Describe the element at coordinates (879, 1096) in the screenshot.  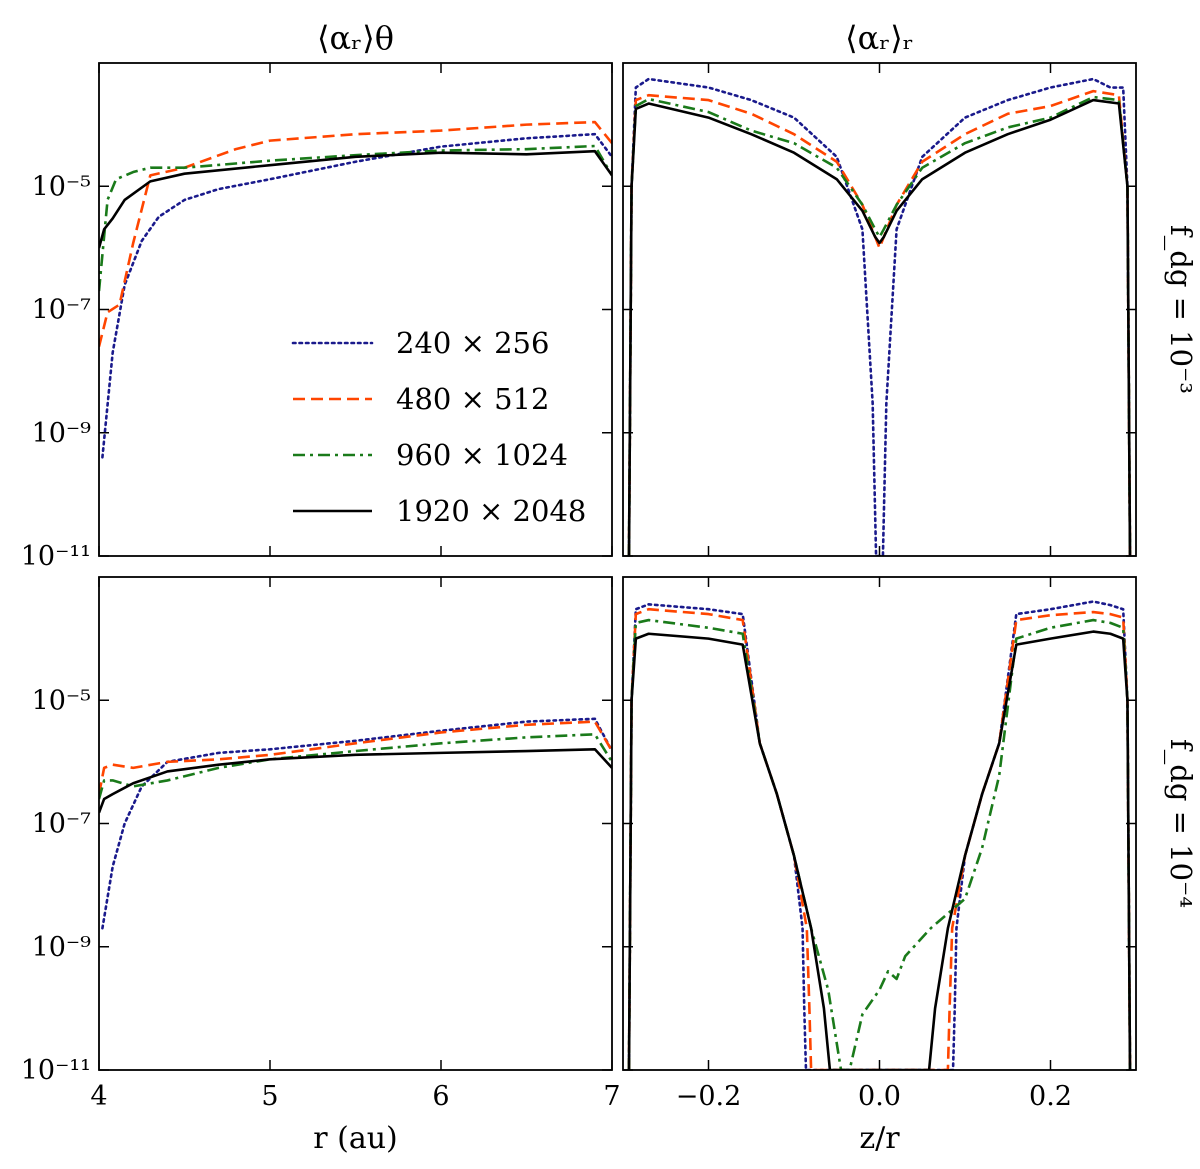
I see `x-tick-label: 0.0` at that location.